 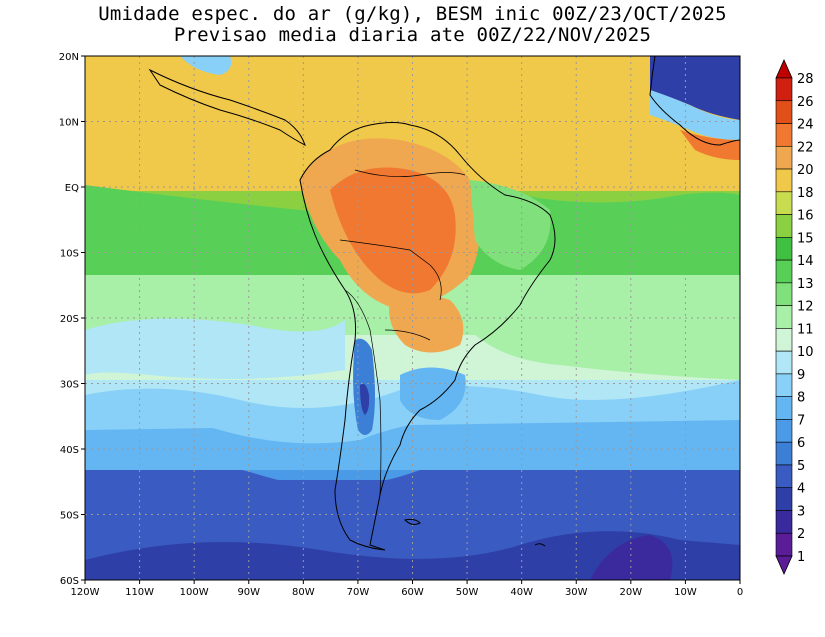 I want to click on lat-tick-label: 60S, so click(x=69, y=581).